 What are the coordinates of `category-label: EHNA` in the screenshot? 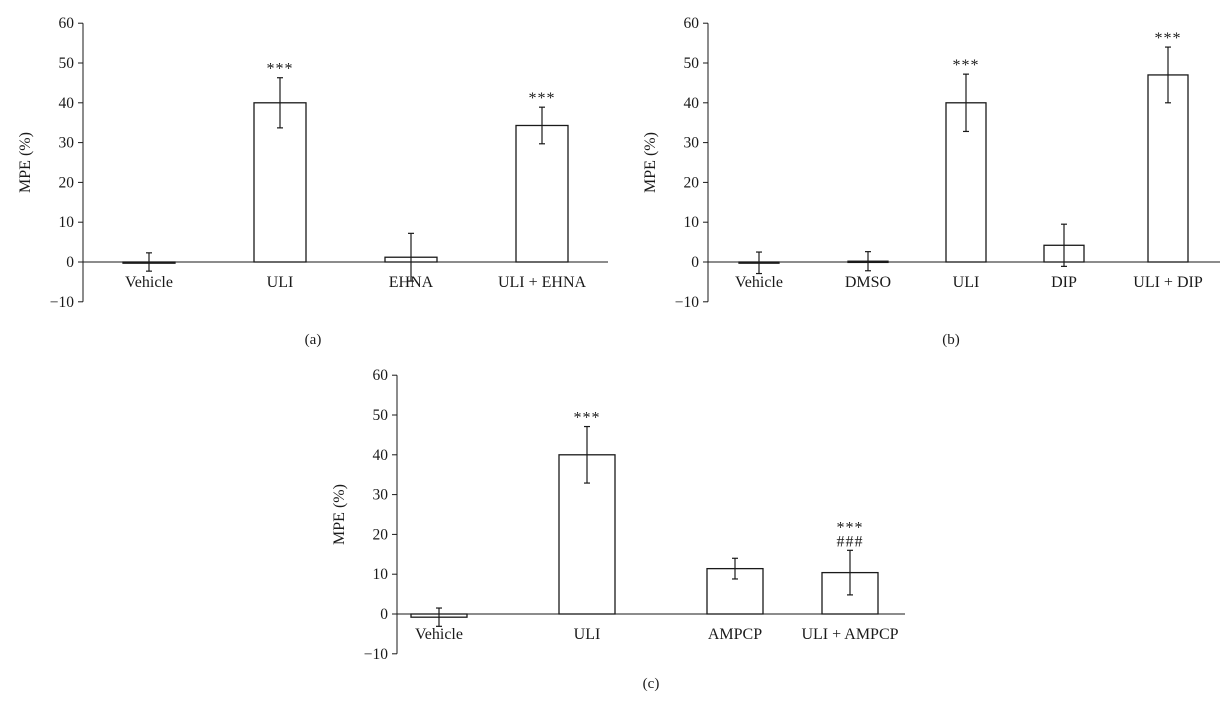 It's located at (411, 282).